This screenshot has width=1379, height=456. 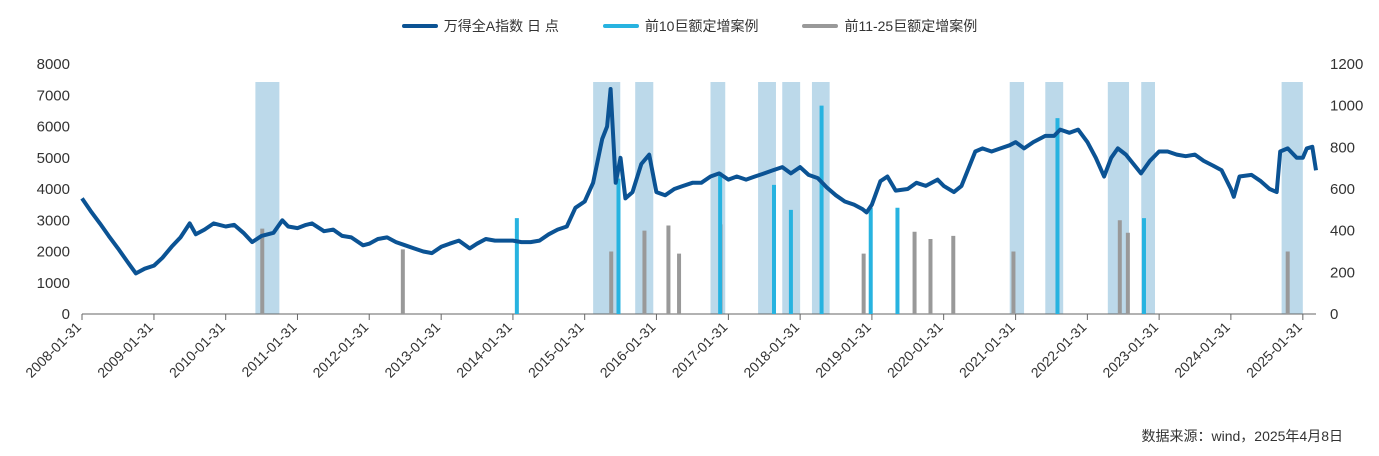 I want to click on x-tick-label-12: 2020-01-31, so click(x=915, y=350).